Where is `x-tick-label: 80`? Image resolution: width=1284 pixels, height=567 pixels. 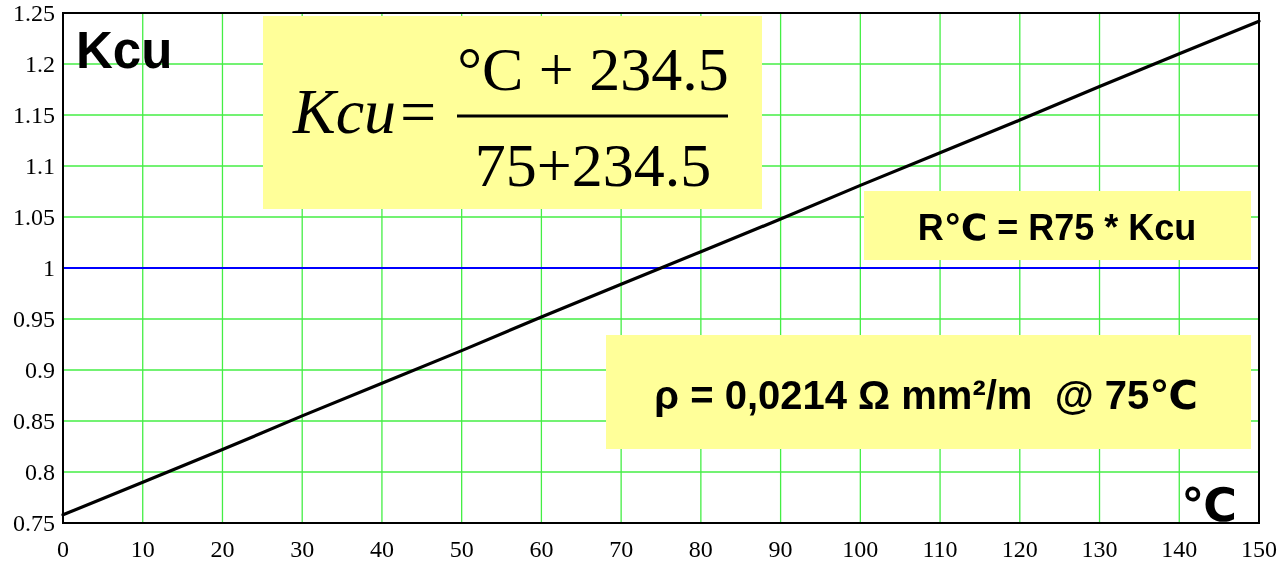 x-tick-label: 80 is located at coordinates (700, 549).